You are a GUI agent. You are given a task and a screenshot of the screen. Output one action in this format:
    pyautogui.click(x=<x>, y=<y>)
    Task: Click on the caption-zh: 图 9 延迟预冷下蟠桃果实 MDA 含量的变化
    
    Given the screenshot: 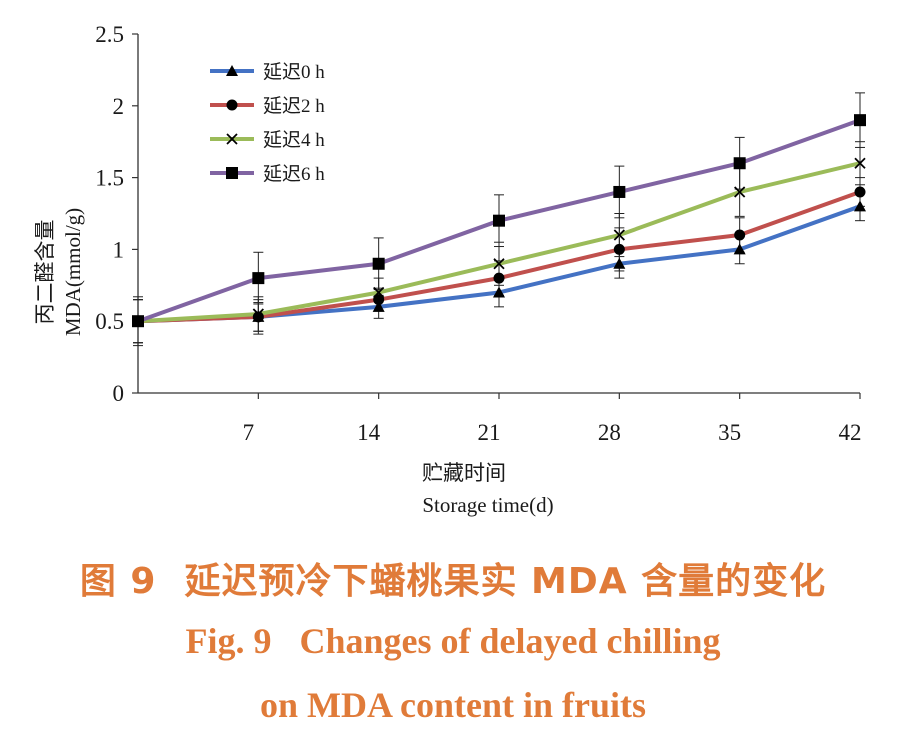 What is the action you would take?
    pyautogui.click(x=453, y=578)
    